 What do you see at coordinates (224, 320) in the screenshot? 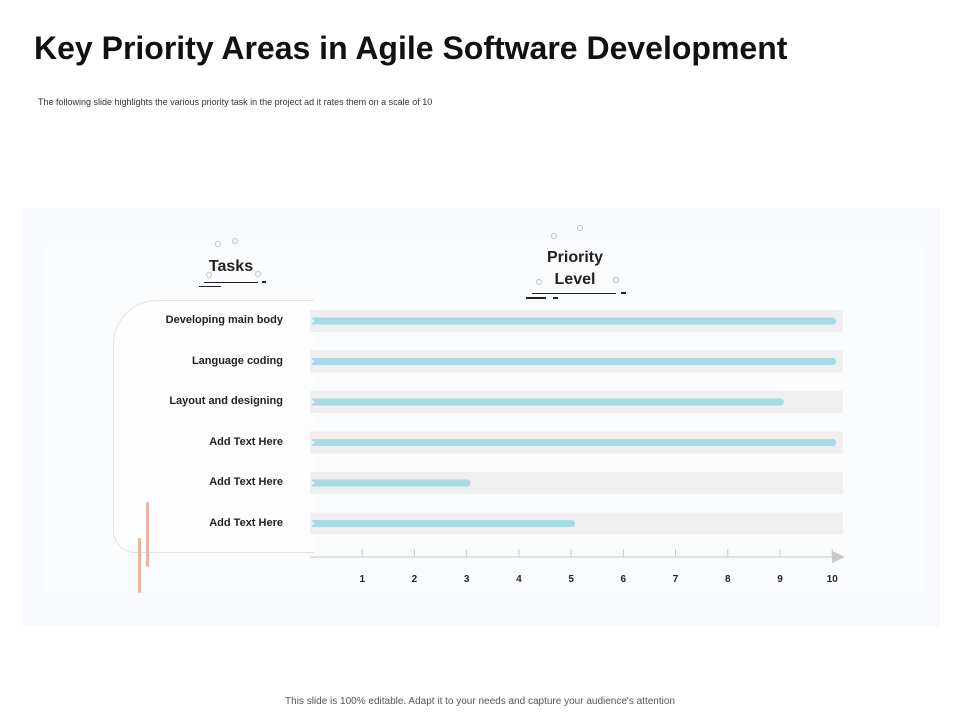
I see `task-label: Developing main body` at bounding box center [224, 320].